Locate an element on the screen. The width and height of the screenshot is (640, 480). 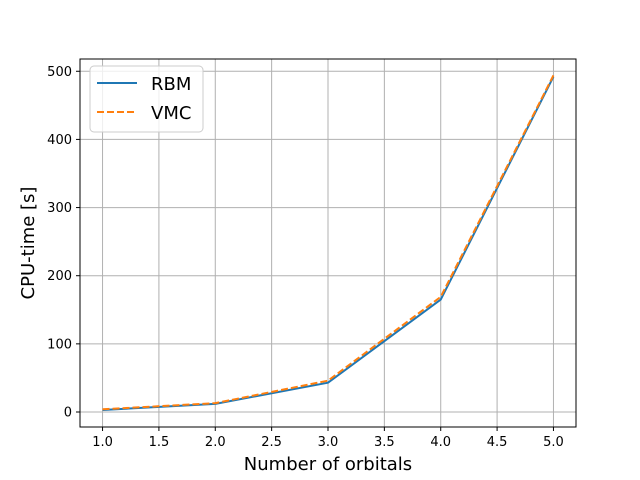
y-axis-title: CPU-time [s] is located at coordinates (28, 243).